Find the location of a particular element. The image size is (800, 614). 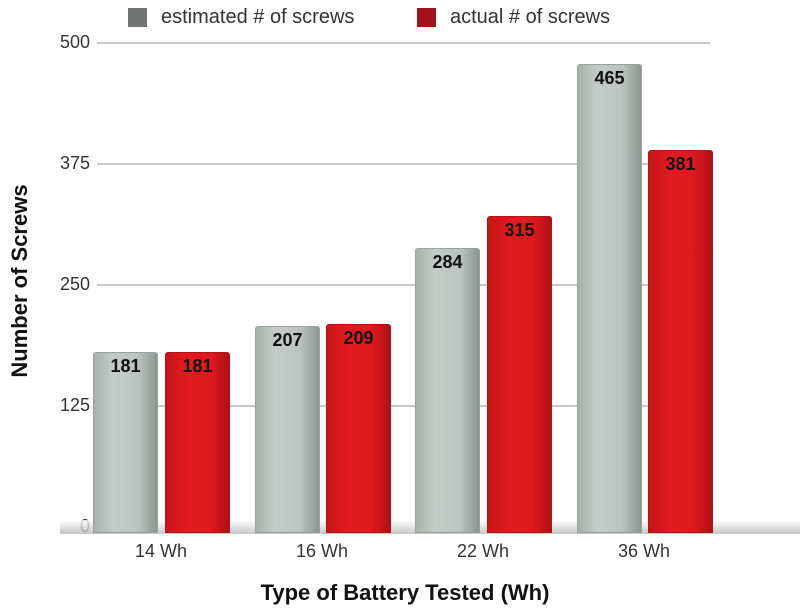

chart-legend: estimated # of screws actual # of screws is located at coordinates (400, 21).